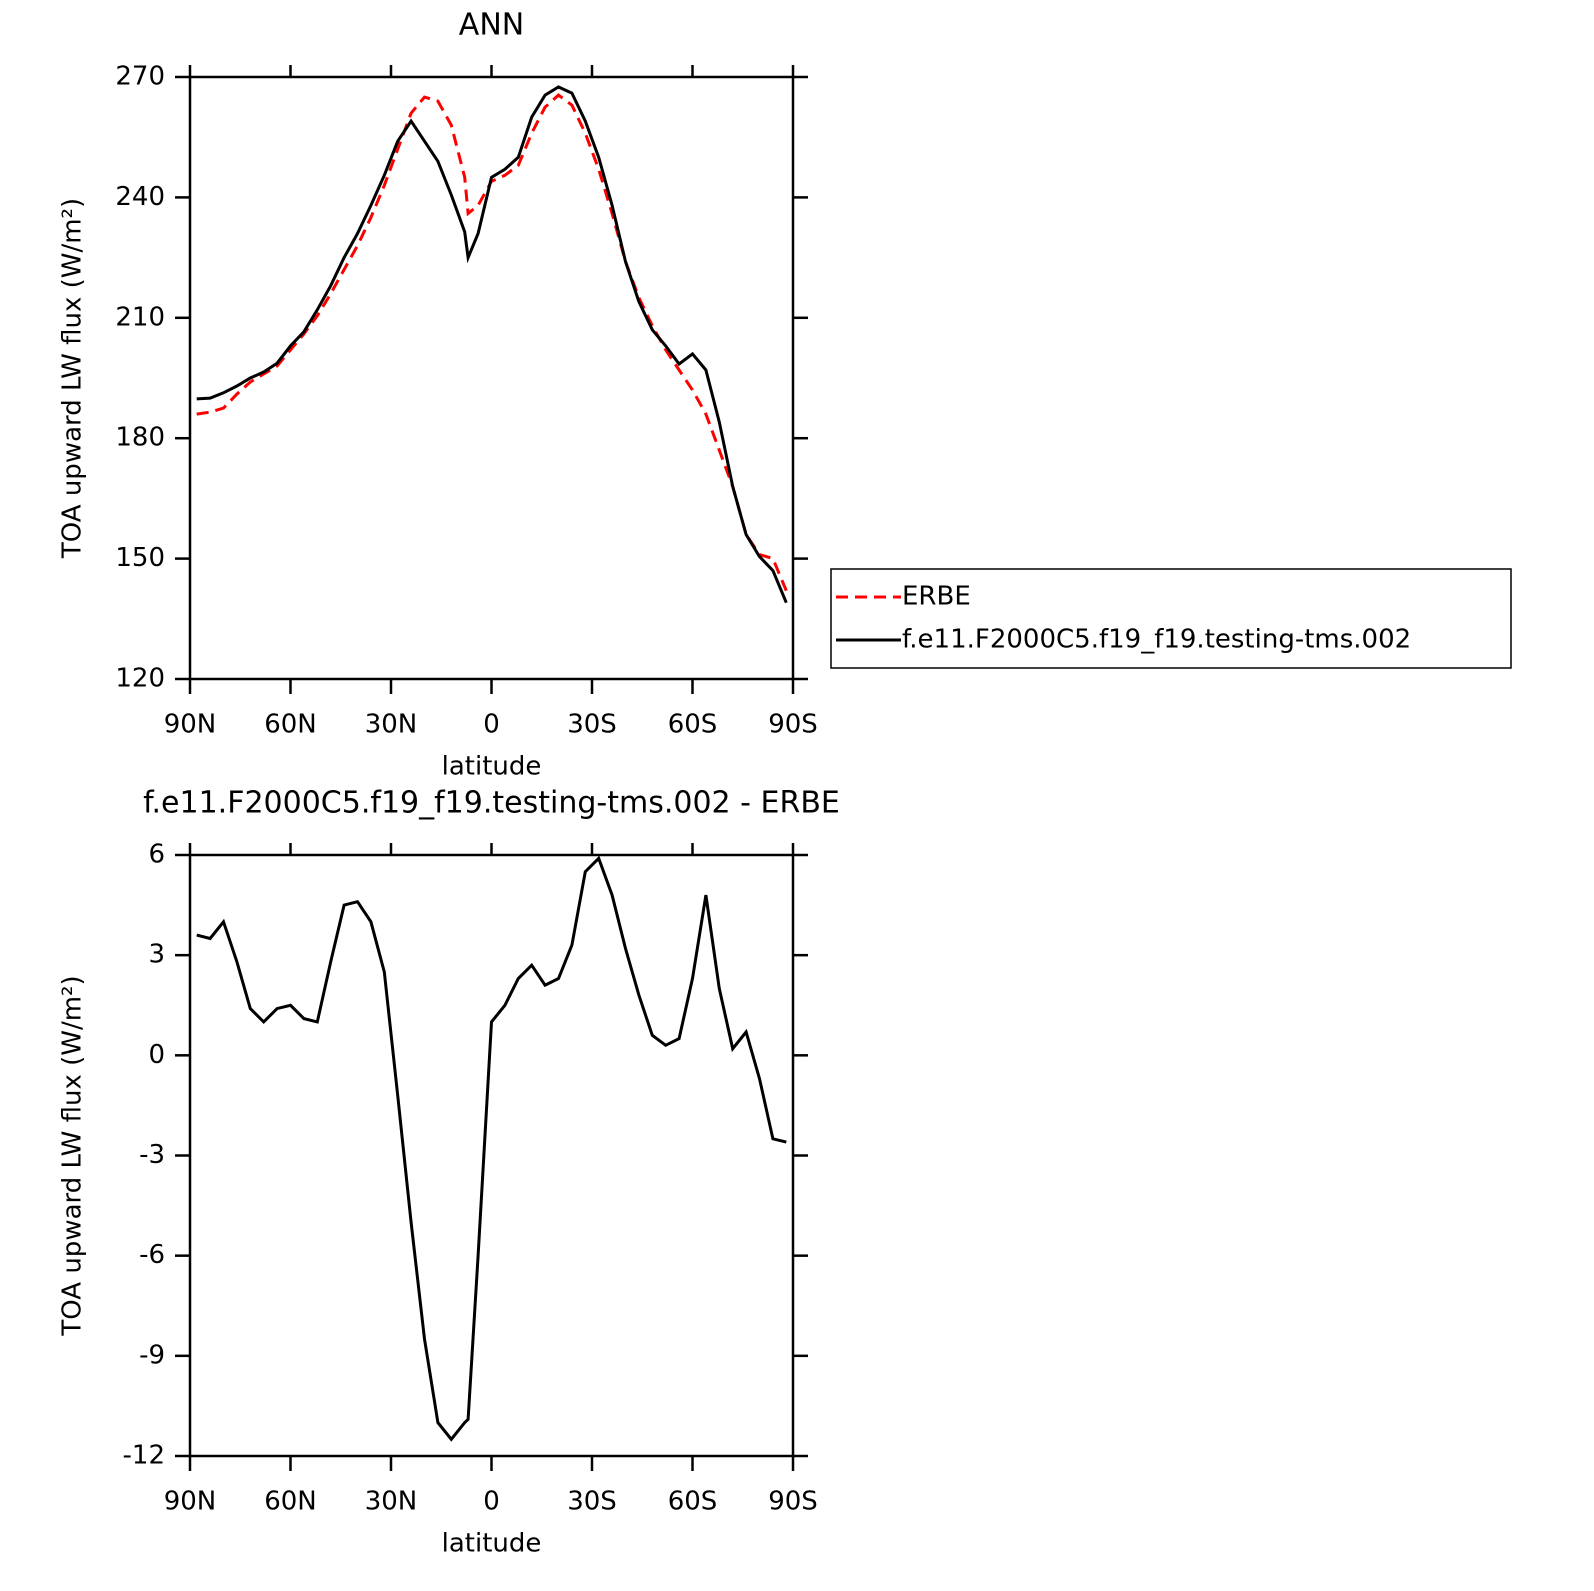 The image size is (1594, 1591). Describe the element at coordinates (152, 1255) in the screenshot. I see `y-tick-label: -6` at that location.